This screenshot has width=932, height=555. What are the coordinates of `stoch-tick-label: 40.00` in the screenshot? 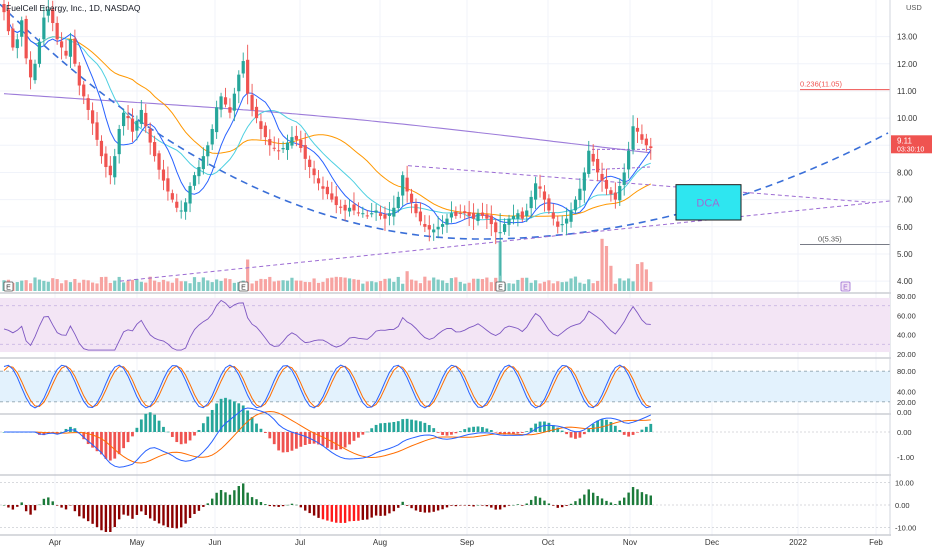 It's located at (906, 392).